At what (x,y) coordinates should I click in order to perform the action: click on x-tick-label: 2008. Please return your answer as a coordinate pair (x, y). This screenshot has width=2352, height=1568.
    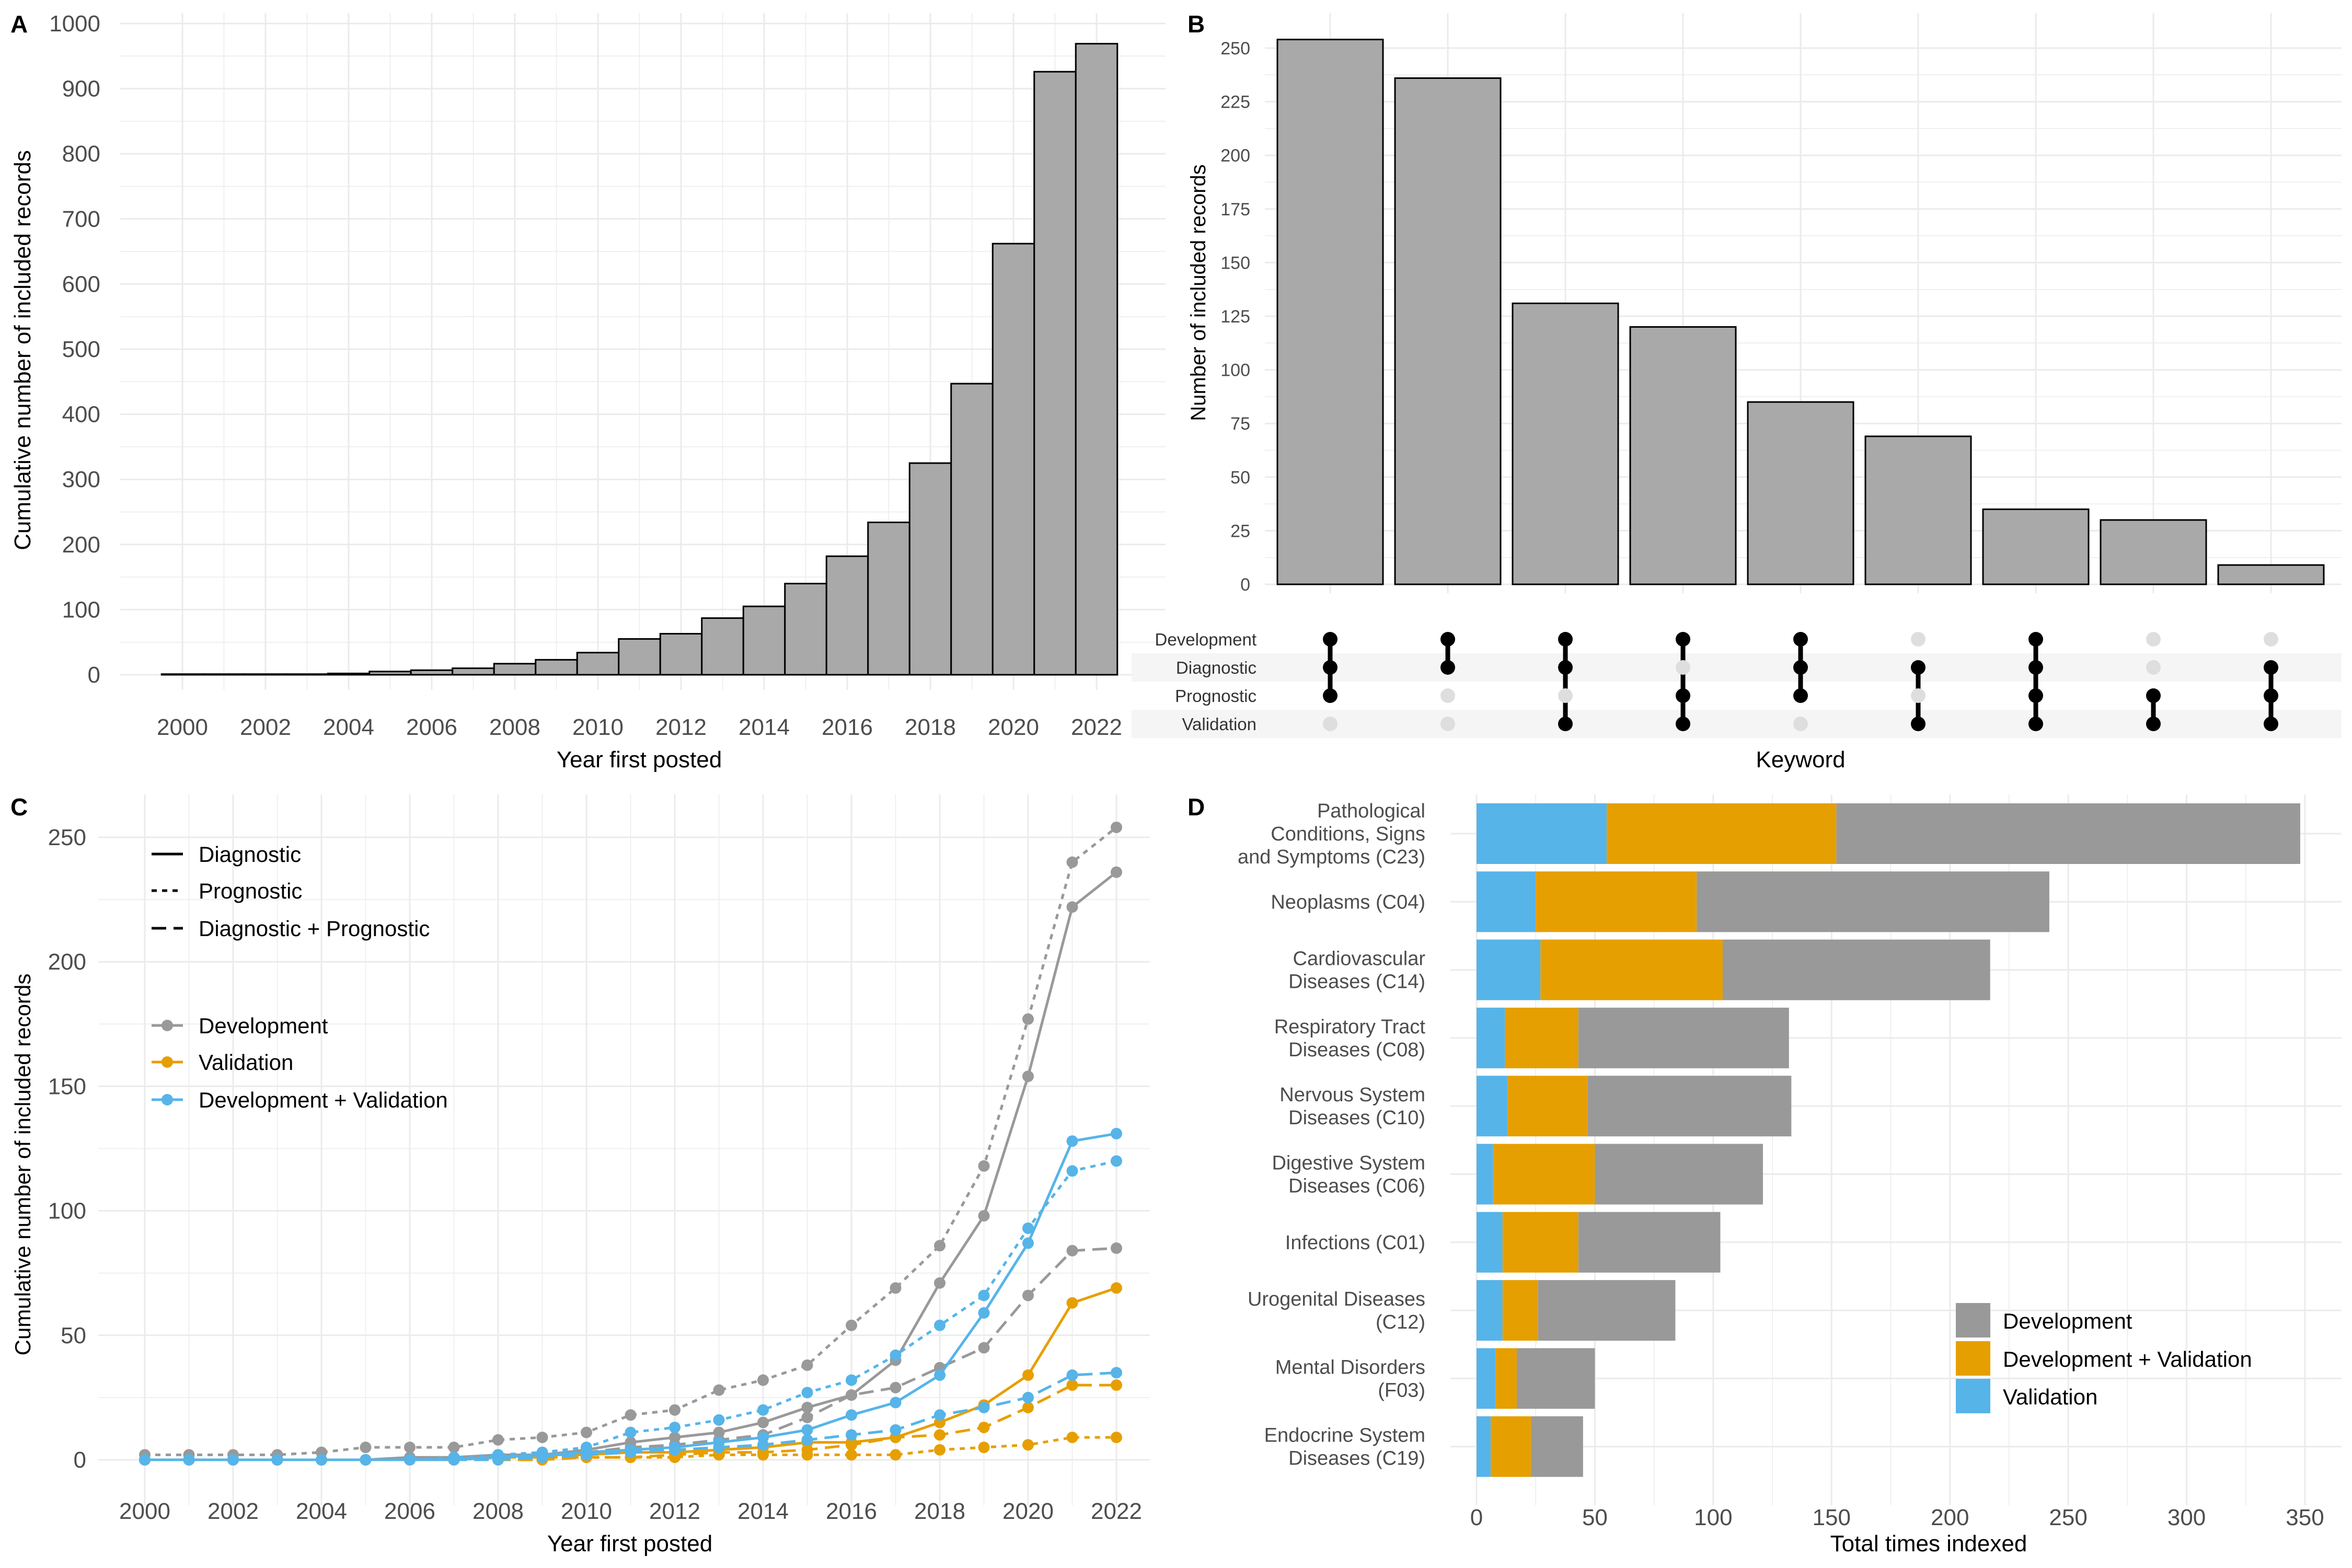
    Looking at the image, I should click on (514, 727).